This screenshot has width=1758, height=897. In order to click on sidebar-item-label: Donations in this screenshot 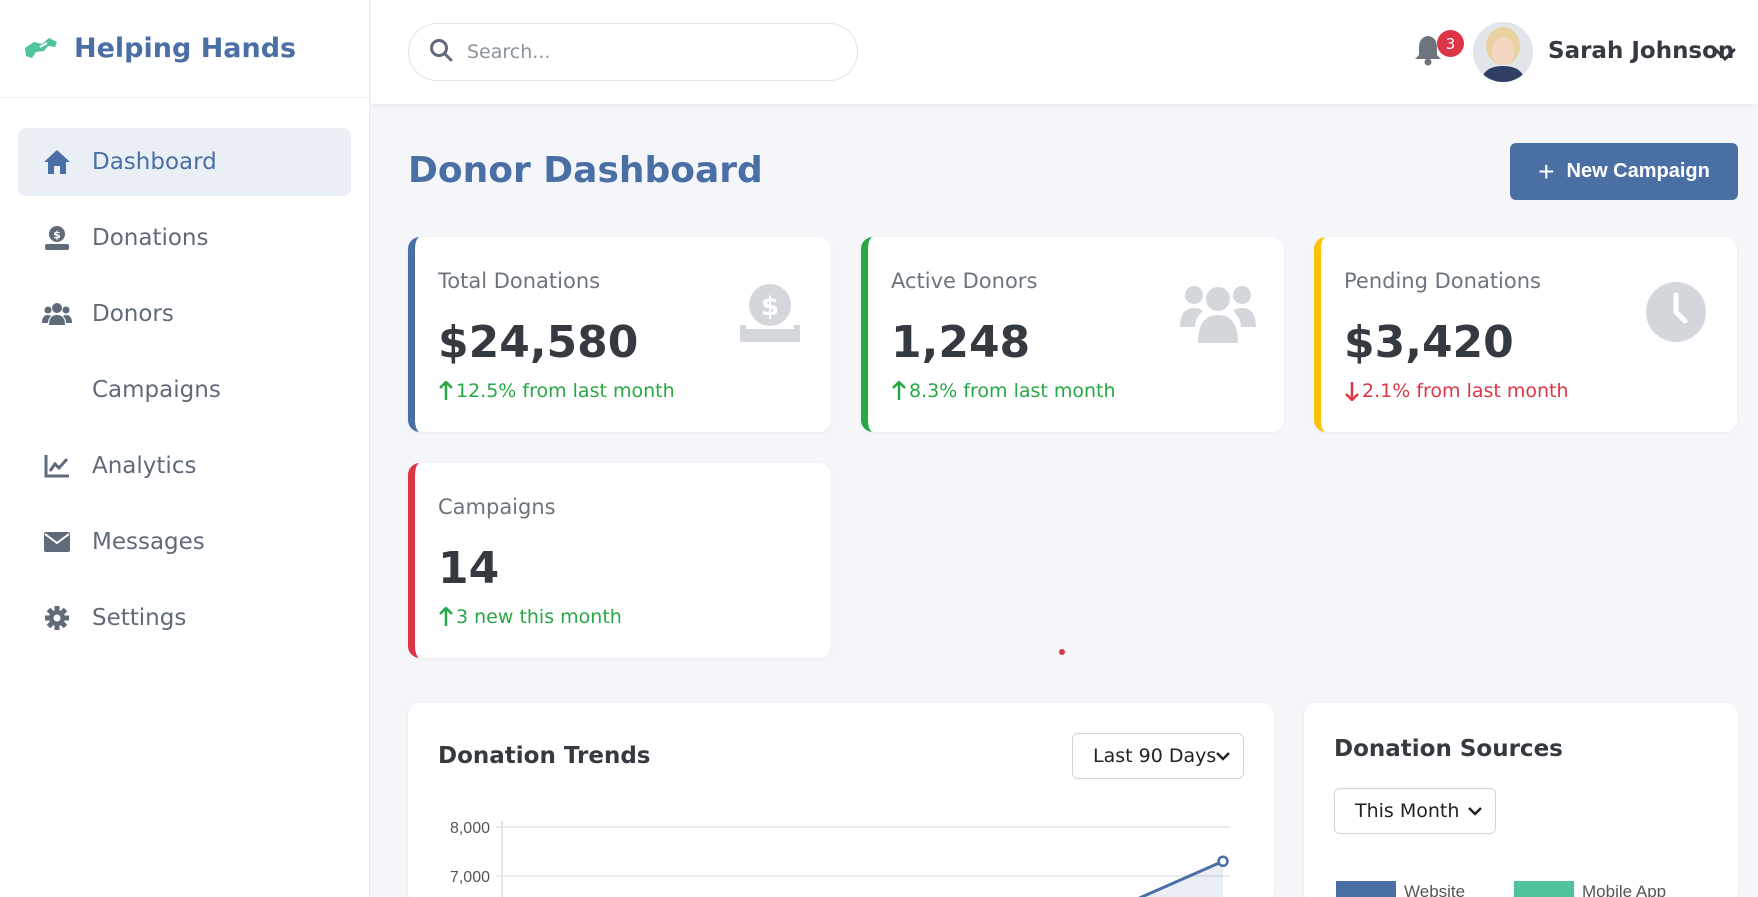, I will do `click(150, 238)`.